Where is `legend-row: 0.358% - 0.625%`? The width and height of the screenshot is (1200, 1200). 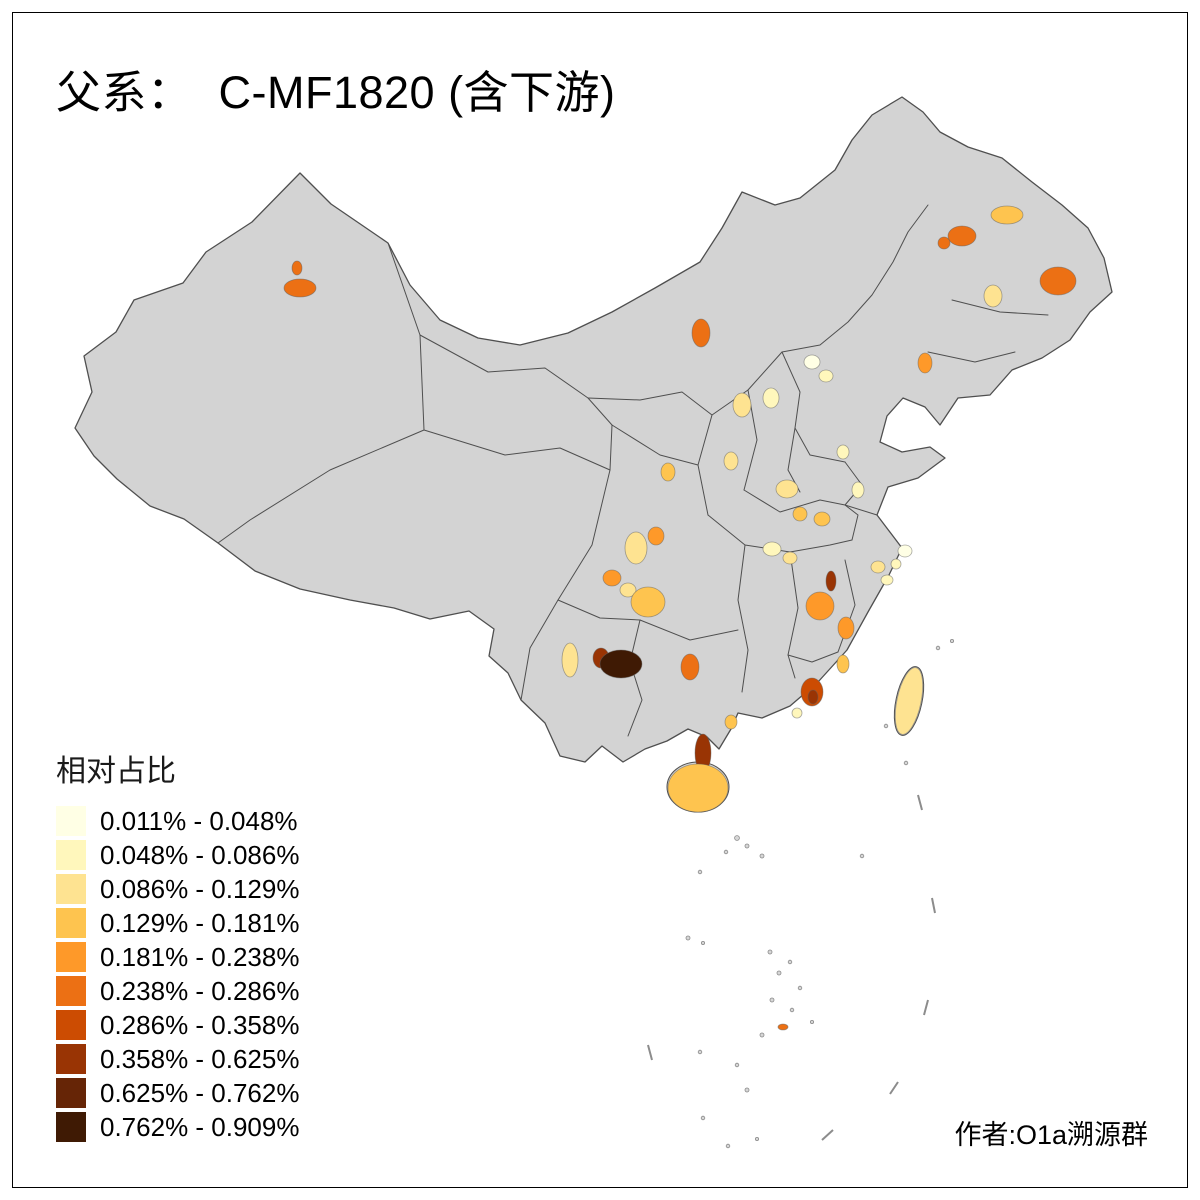
legend-row: 0.358% - 0.625% is located at coordinates (177, 1059).